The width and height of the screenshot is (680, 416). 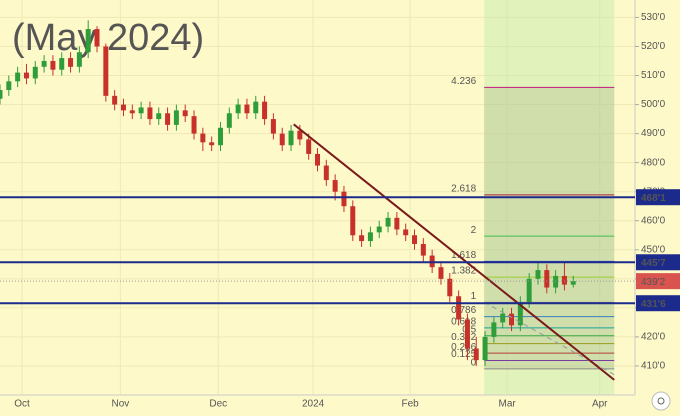 I want to click on x-tick-label: Apr, so click(x=600, y=404).